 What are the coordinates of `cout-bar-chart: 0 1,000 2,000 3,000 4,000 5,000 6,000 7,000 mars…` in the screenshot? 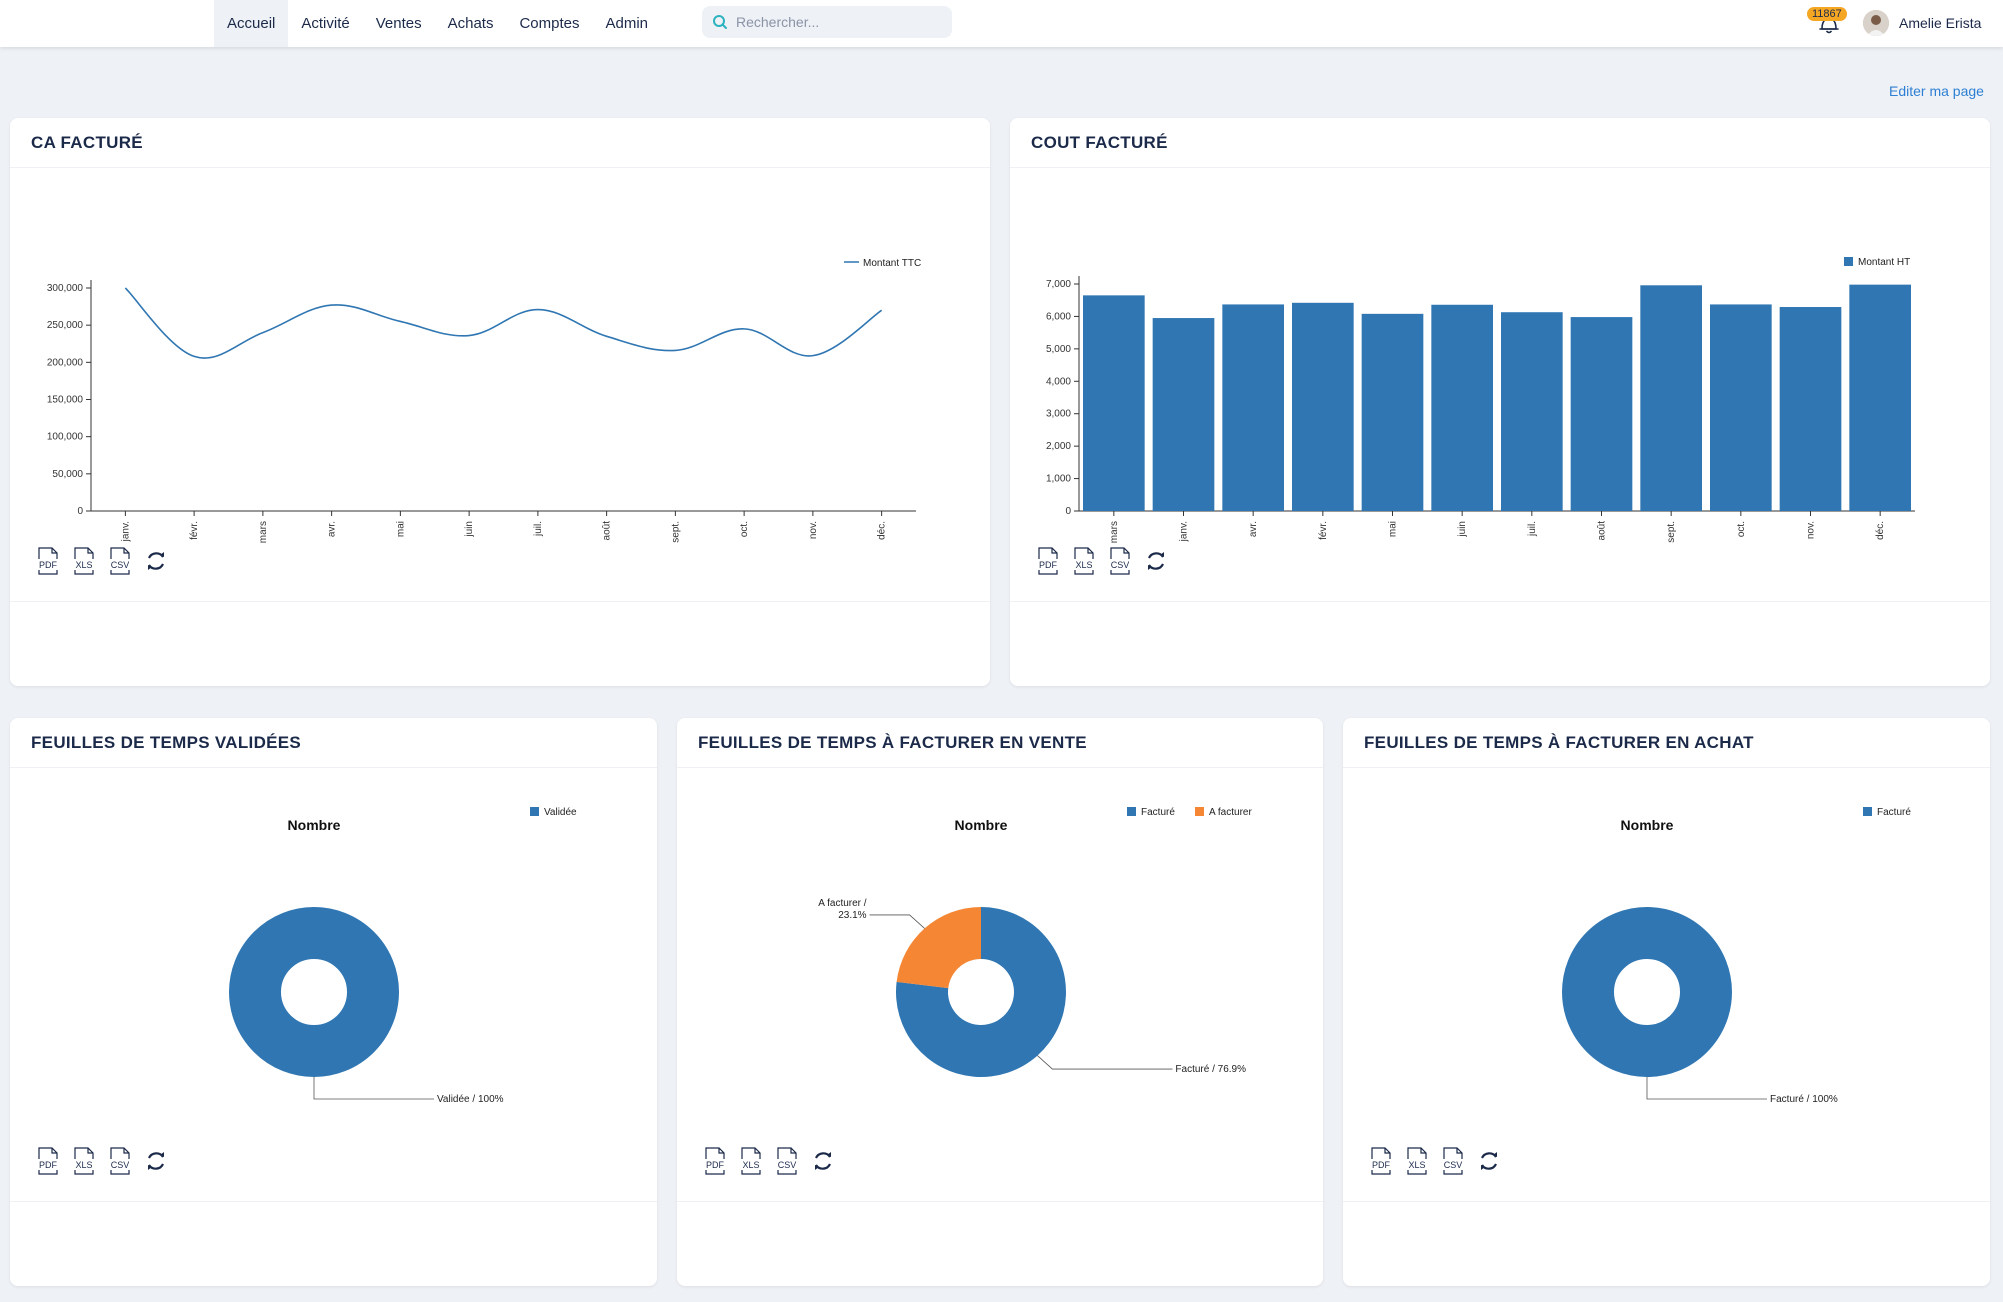 It's located at (1480, 400).